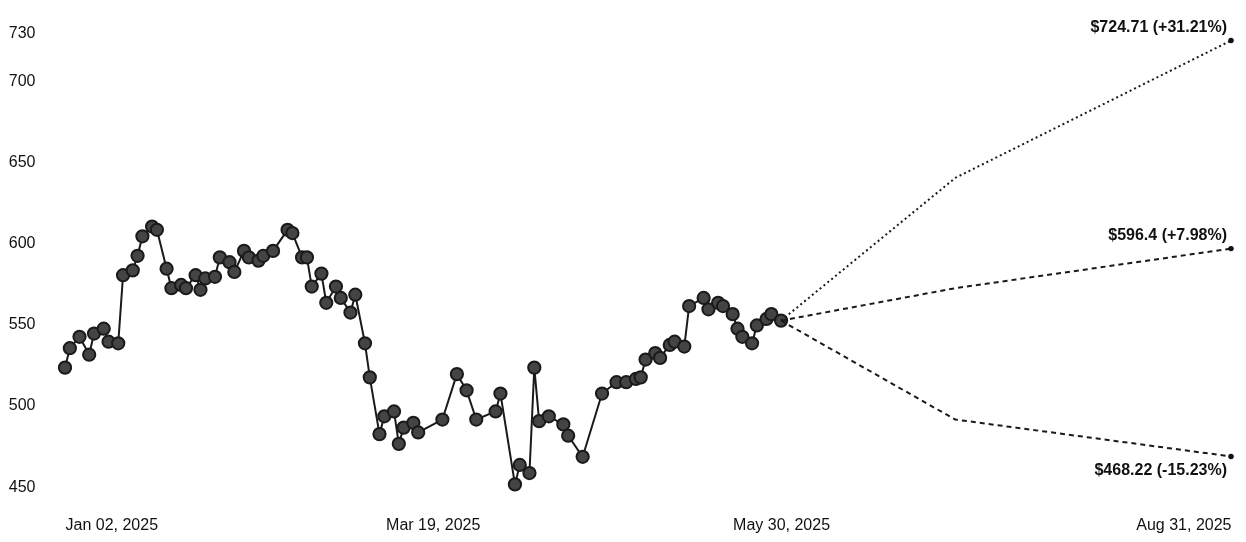 The height and width of the screenshot is (542, 1246). What do you see at coordinates (22, 324) in the screenshot?
I see `y-tick-label: 550` at bounding box center [22, 324].